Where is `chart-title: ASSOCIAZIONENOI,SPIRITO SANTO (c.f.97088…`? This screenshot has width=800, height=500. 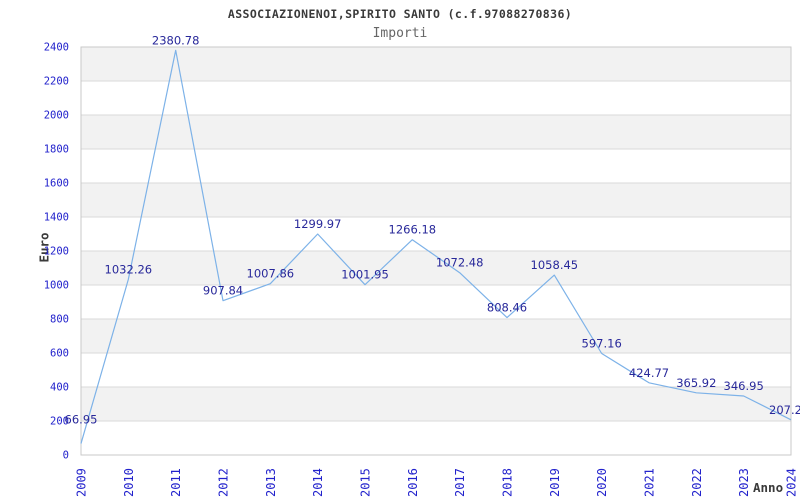
chart-title: ASSOCIAZIONENOI,SPIRITO SANTO (c.f.97088… is located at coordinates (400, 14).